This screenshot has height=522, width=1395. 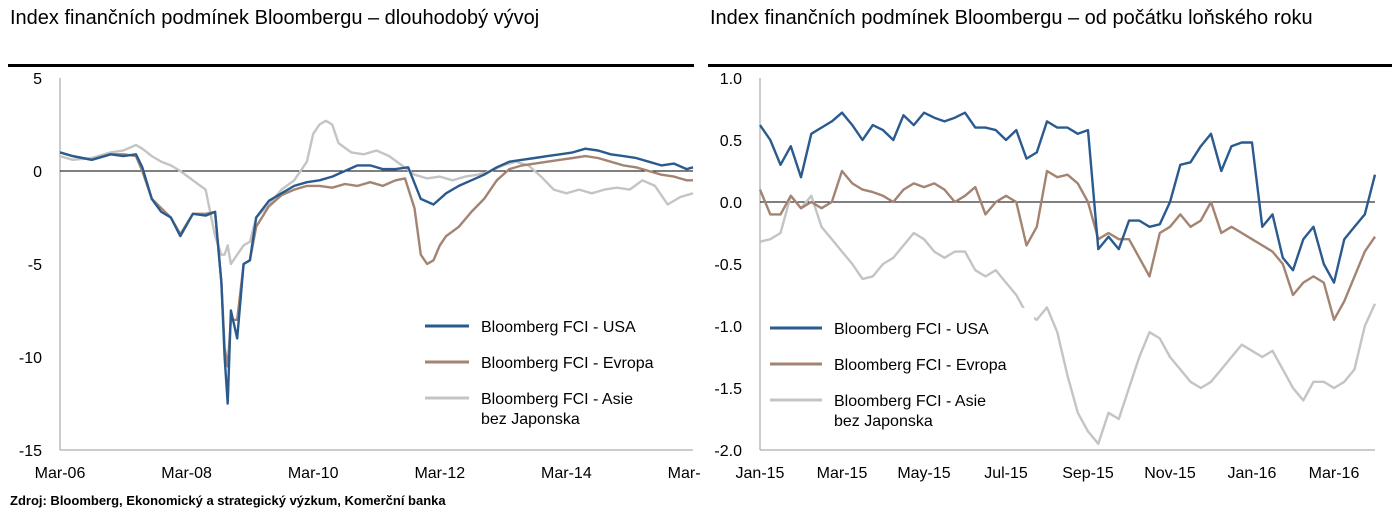 What do you see at coordinates (60, 473) in the screenshot?
I see `x-tick-label: Mar-06` at bounding box center [60, 473].